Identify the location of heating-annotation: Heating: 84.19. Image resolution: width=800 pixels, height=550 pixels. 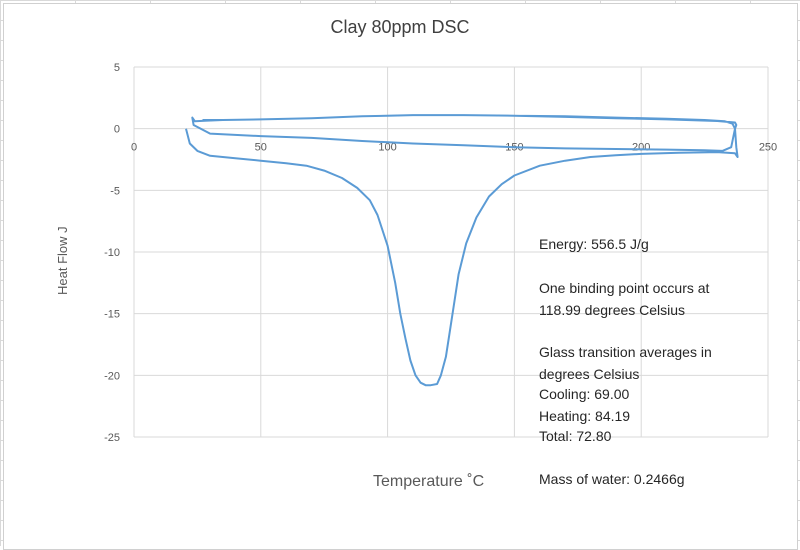
(585, 416).